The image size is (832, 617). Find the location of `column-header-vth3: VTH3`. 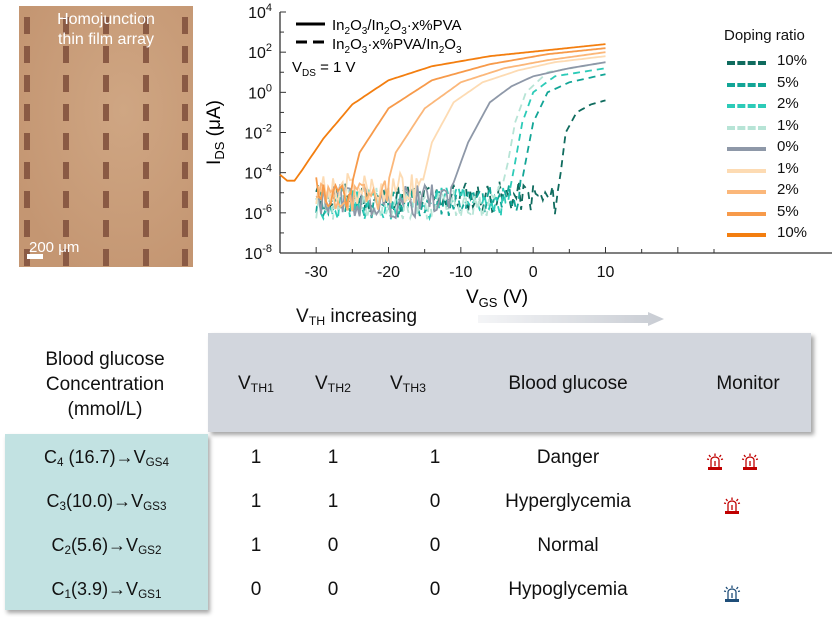

column-header-vth3: VTH3 is located at coordinates (407, 384).